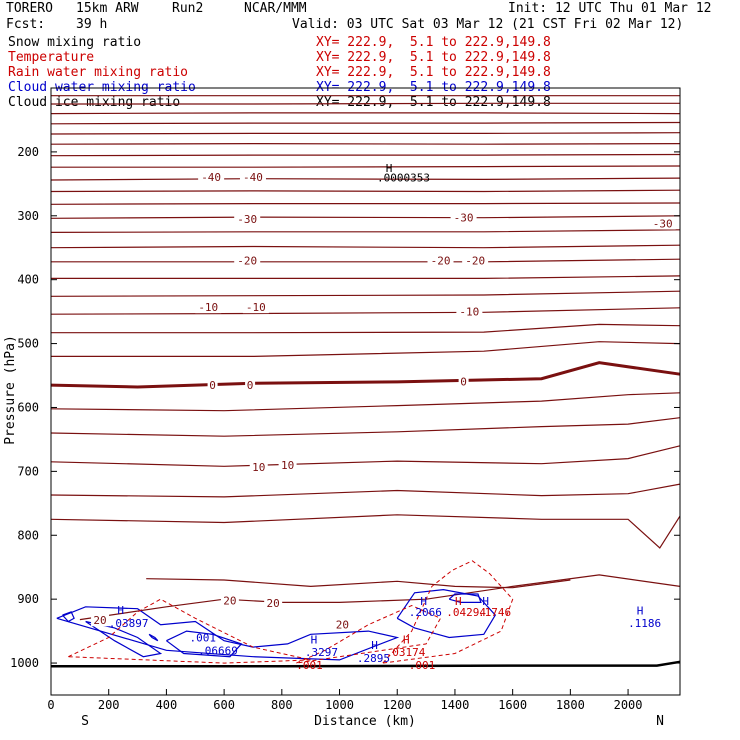  What do you see at coordinates (28, 471) in the screenshot?
I see `y-tick-label-700: 700` at bounding box center [28, 471].